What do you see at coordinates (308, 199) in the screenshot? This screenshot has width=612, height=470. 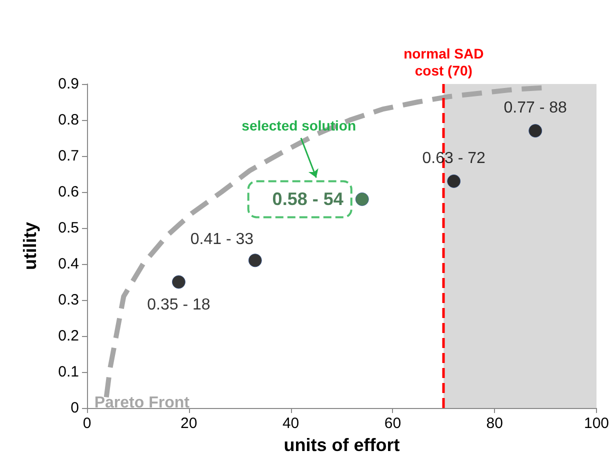 I see `data-label: 0.58 - 54` at bounding box center [308, 199].